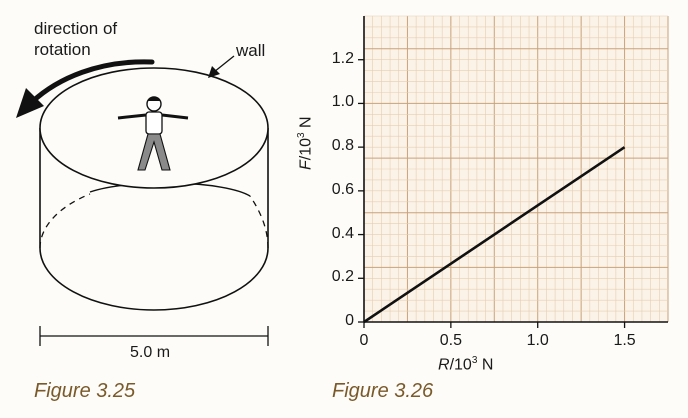 The image size is (688, 418). I want to click on rotation-arrowhead-icon, so click(30, 103).